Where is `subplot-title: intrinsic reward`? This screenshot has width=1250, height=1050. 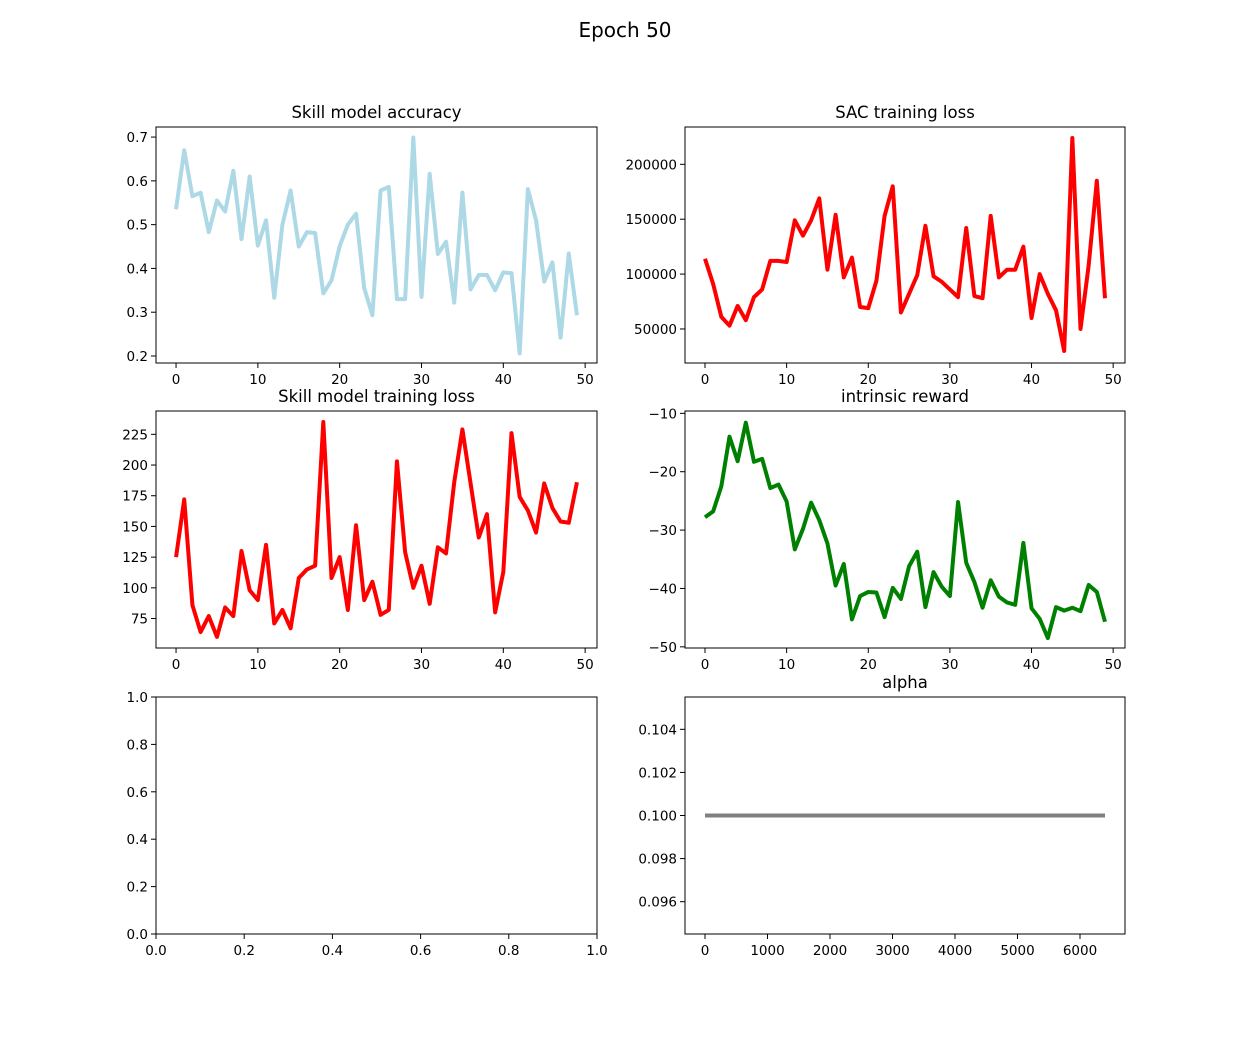 subplot-title: intrinsic reward is located at coordinates (905, 396).